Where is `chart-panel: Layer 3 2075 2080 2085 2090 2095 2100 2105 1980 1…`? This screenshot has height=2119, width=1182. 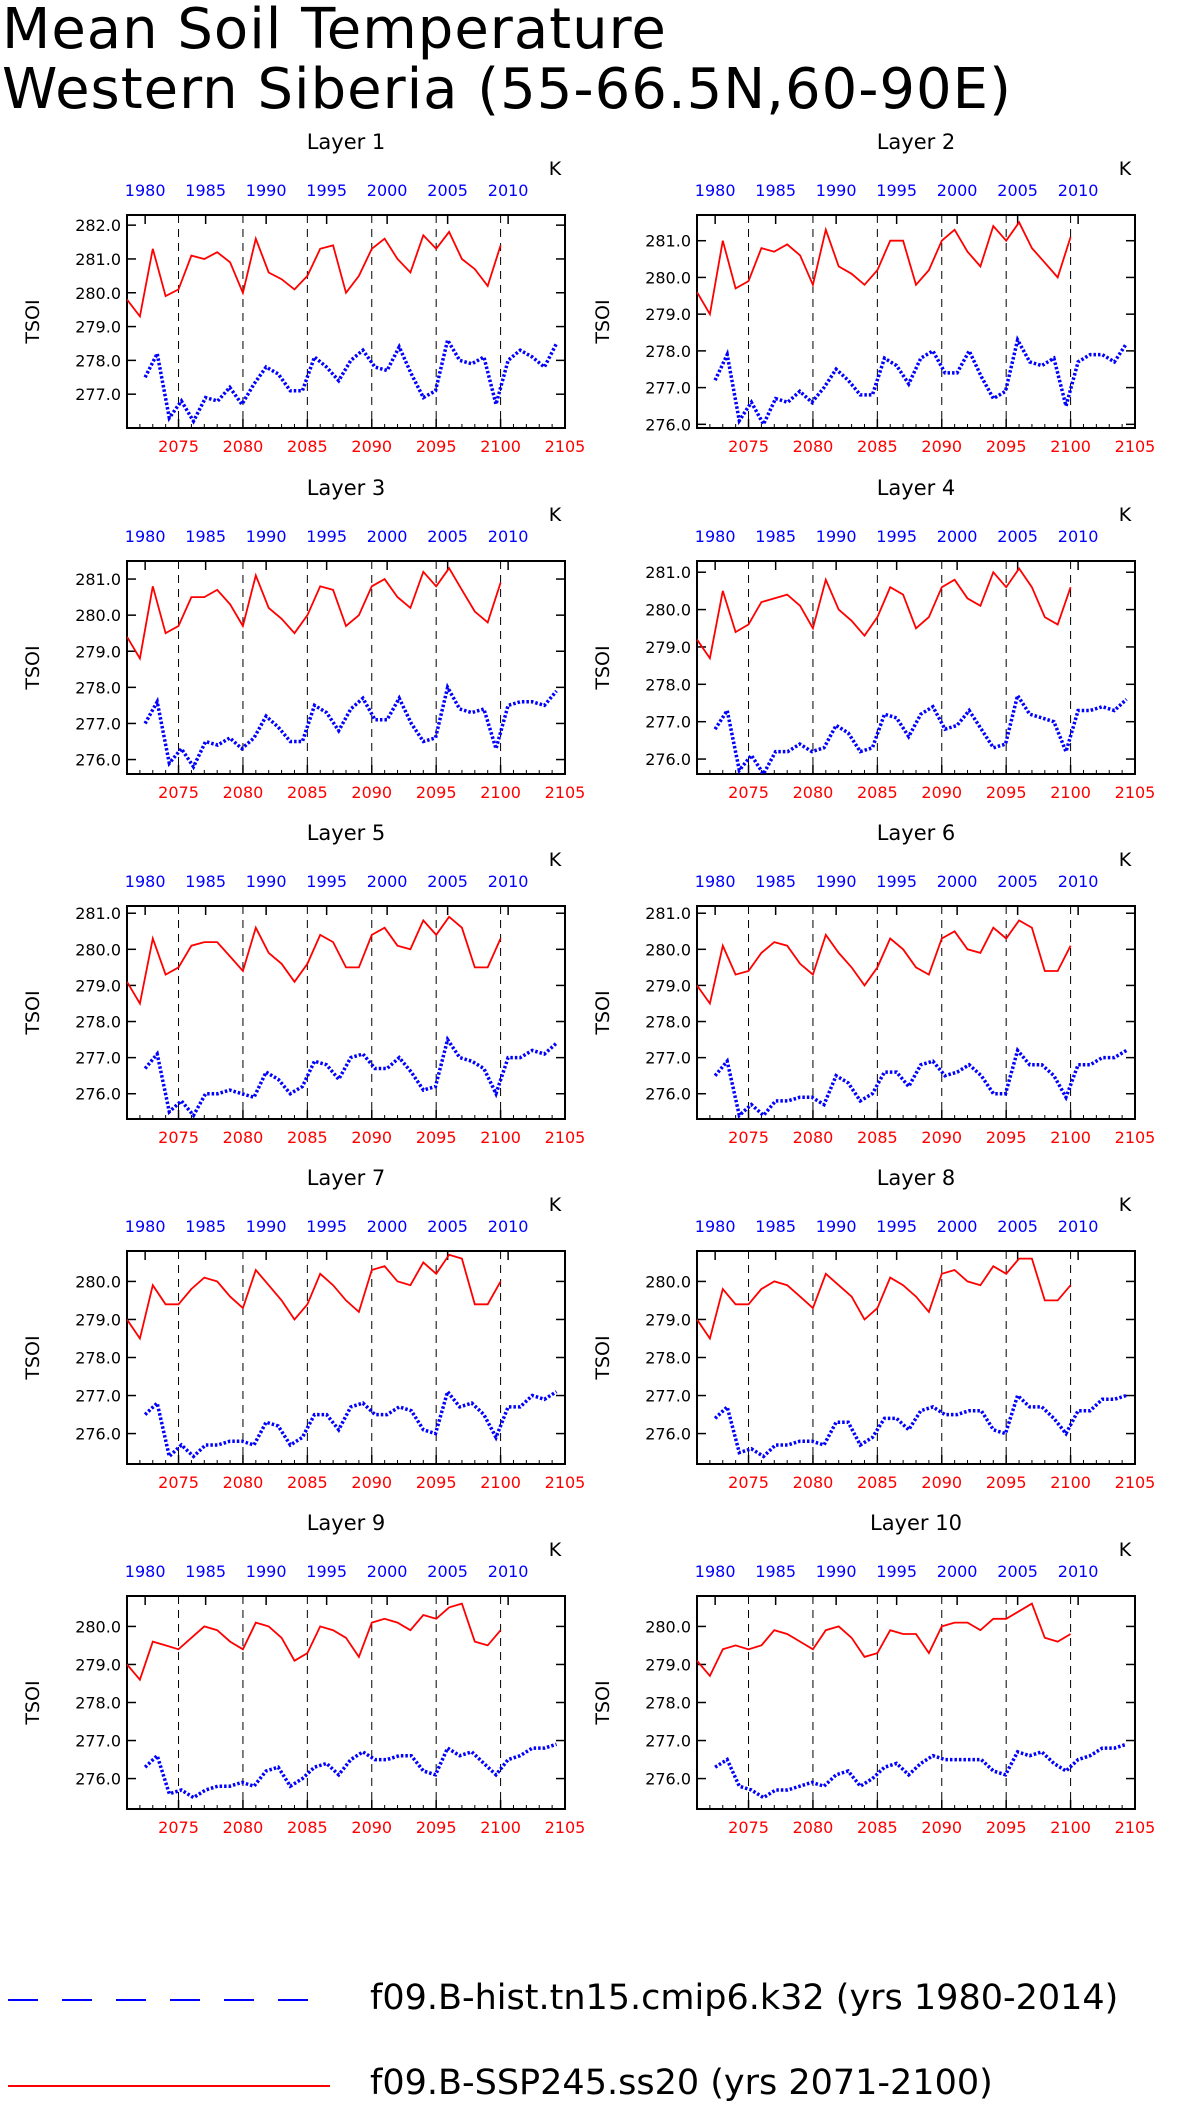
chart-panel: Layer 3 2075 2080 2085 2090 2095 2100 2105 1980 1… is located at coordinates (303, 639).